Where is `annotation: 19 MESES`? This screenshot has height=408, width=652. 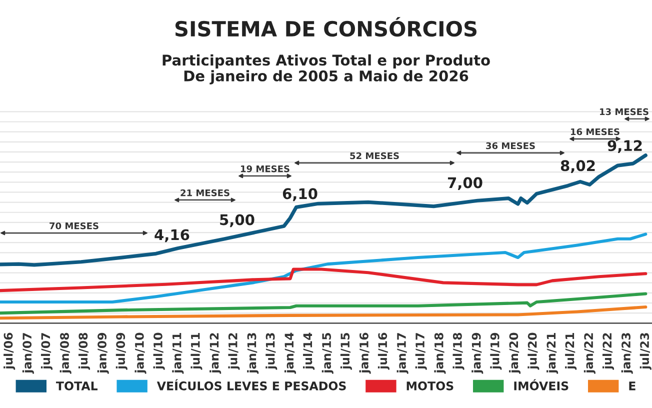
annotation: 19 MESES is located at coordinates (265, 168).